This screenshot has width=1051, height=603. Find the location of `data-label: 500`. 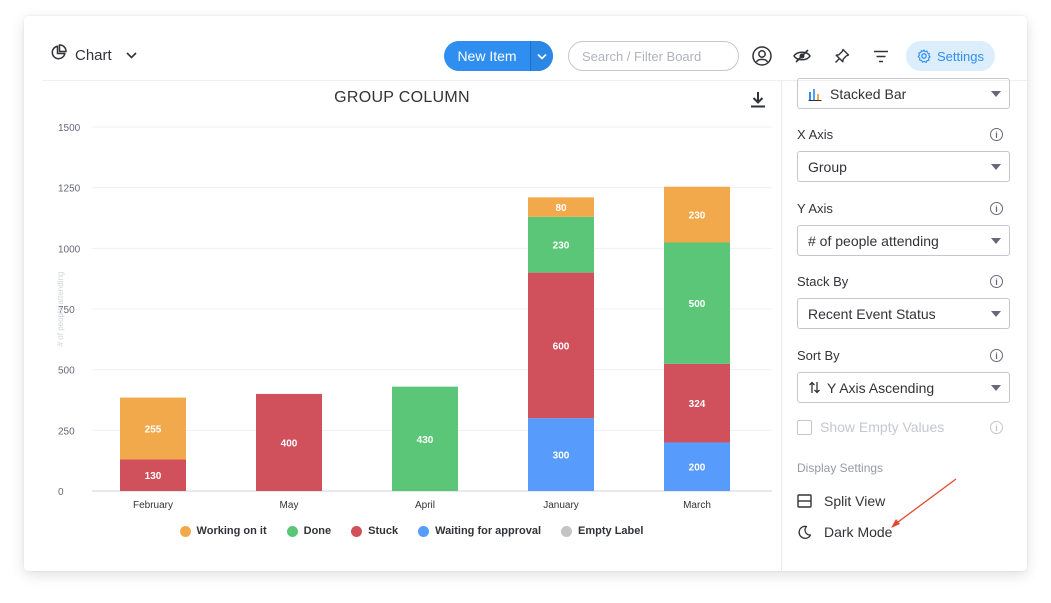

data-label: 500 is located at coordinates (697, 304).